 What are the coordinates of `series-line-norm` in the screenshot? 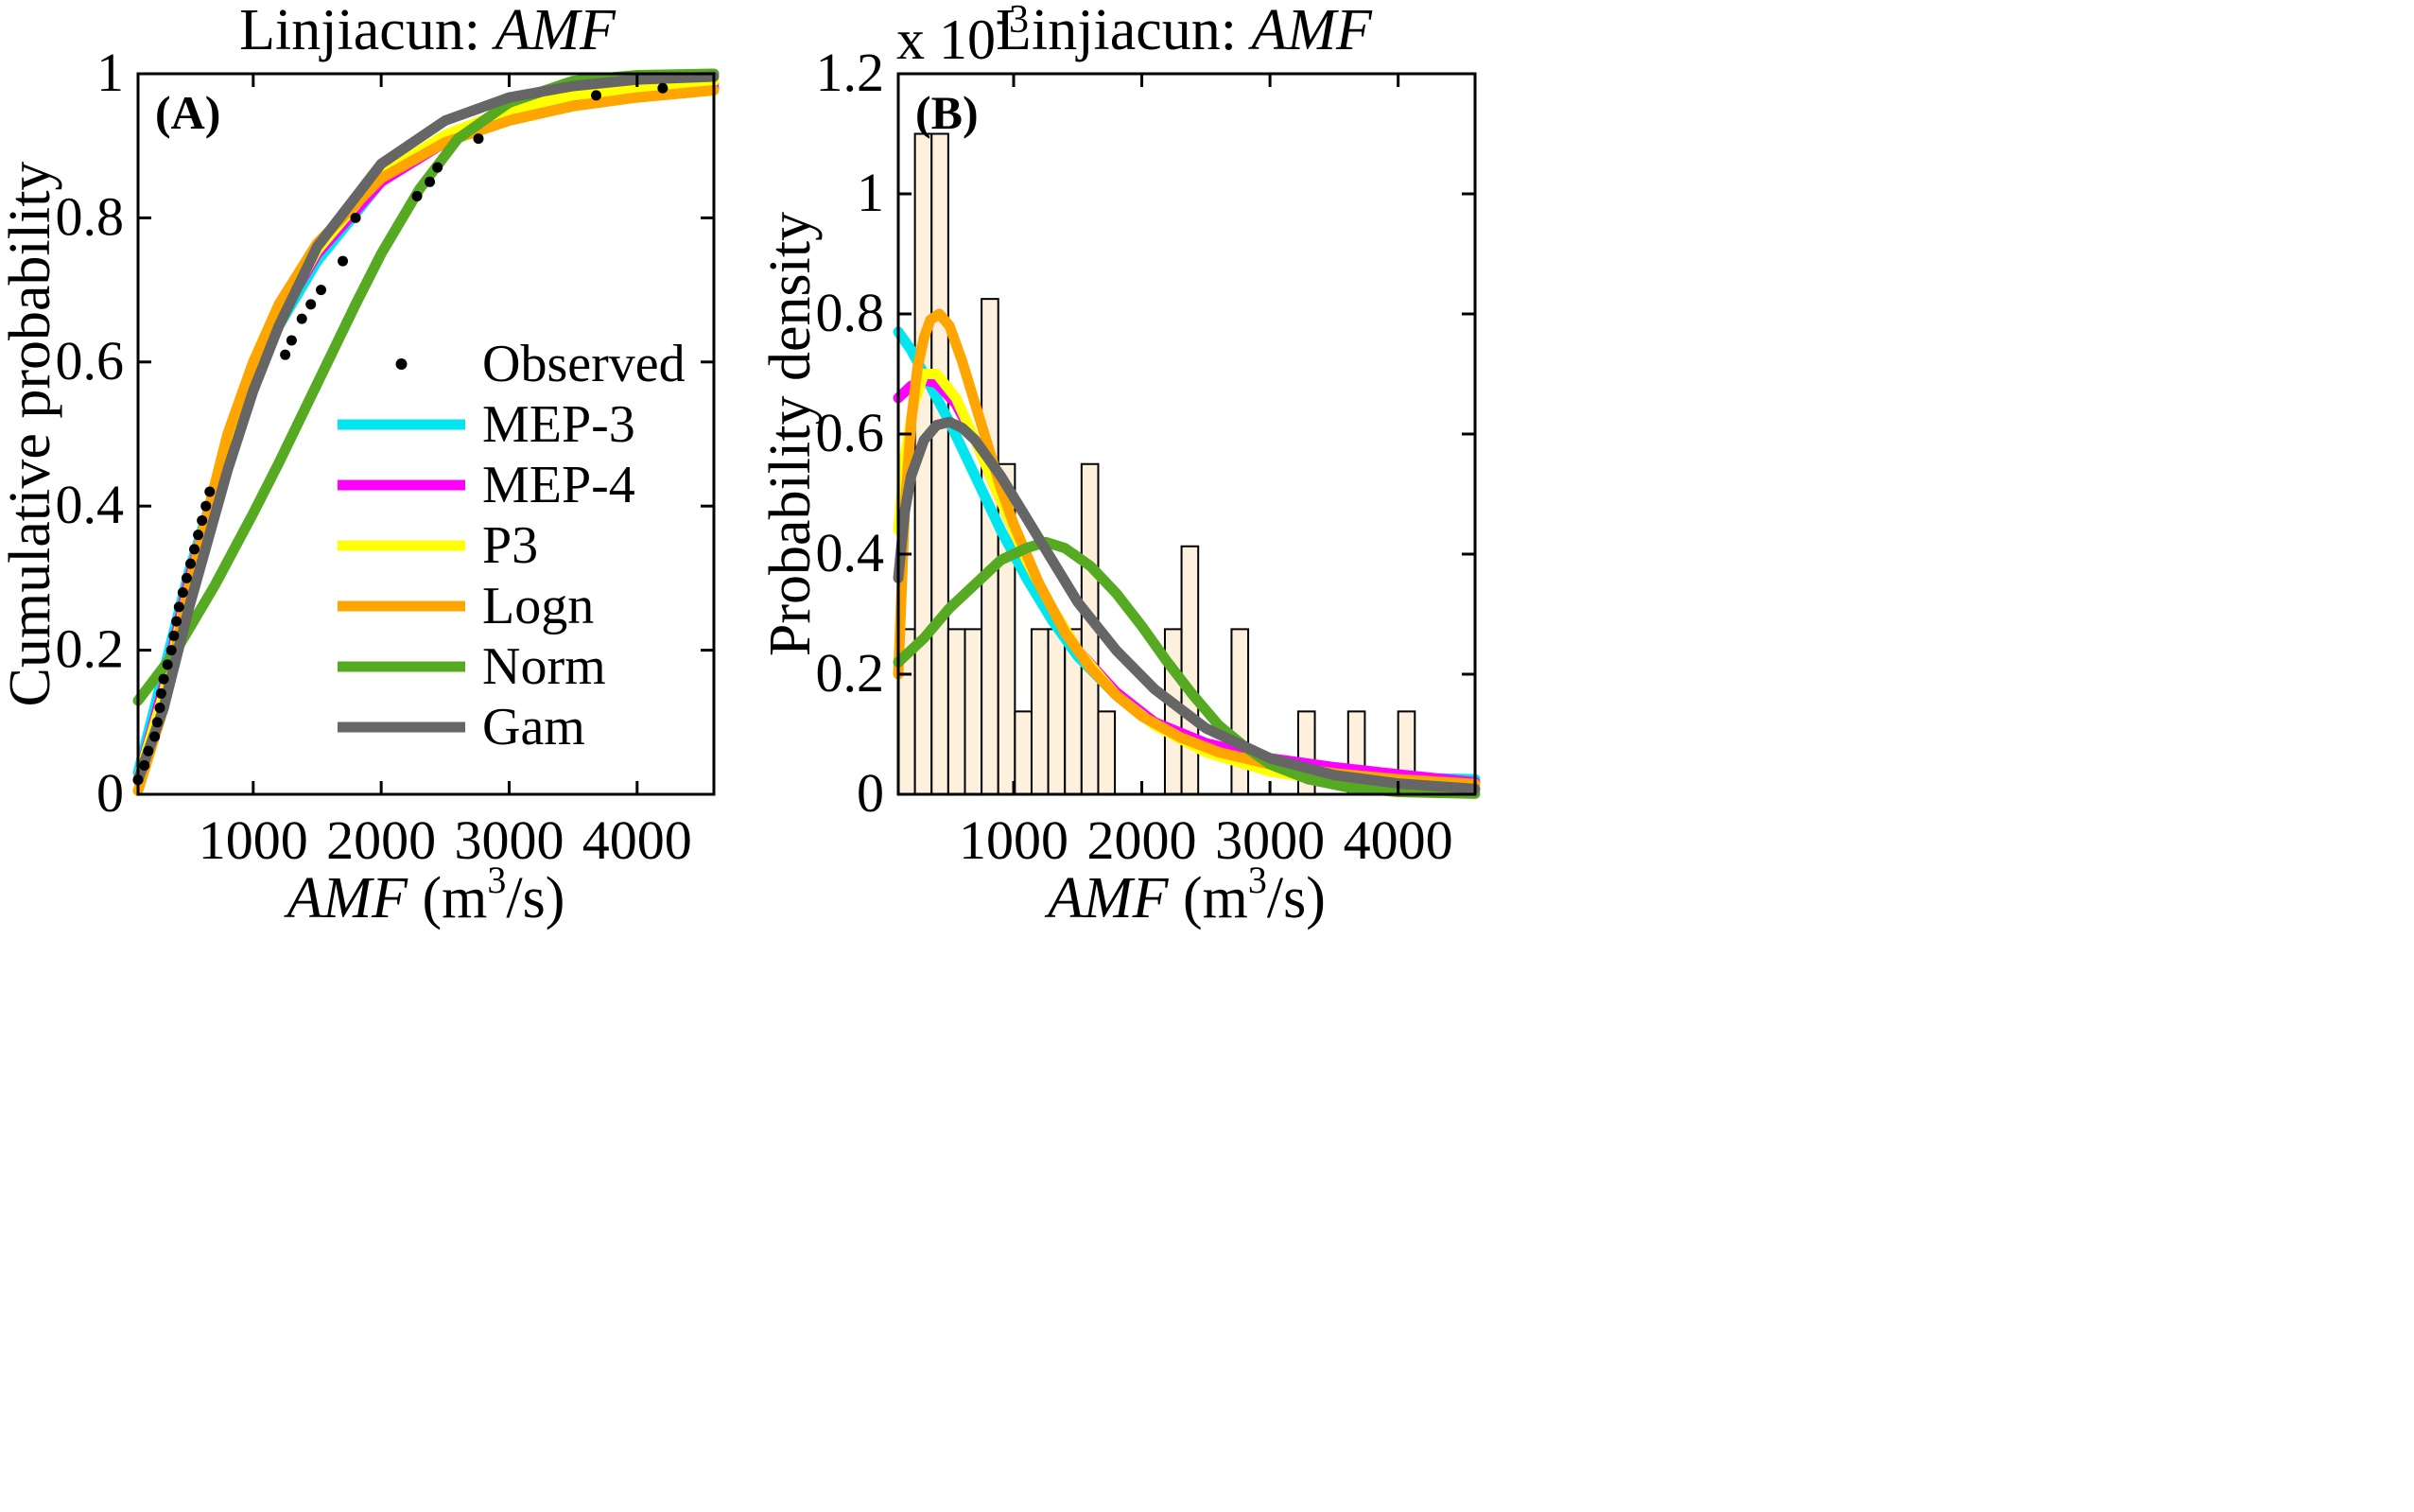 It's located at (1187, 667).